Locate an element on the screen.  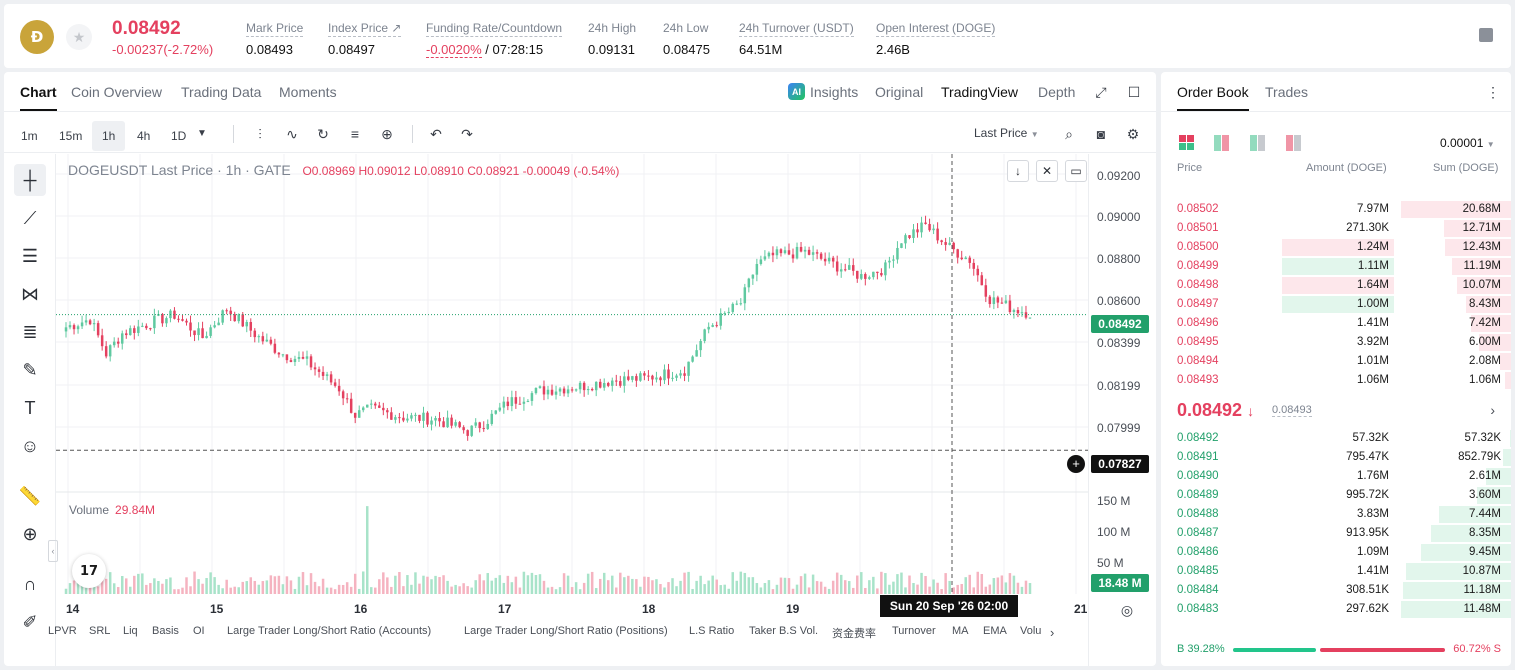
indicator-turnover: Turnover is located at coordinates (914, 631).